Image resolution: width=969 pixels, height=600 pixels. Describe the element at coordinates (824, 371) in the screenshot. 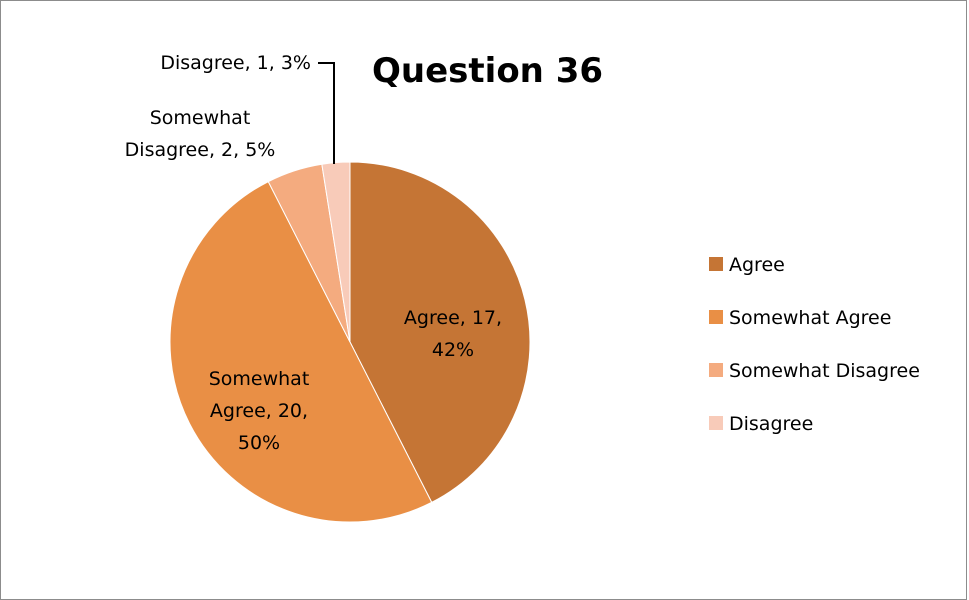

I see `legend-label-somewhat-disagree: Somewhat Disagree` at that location.